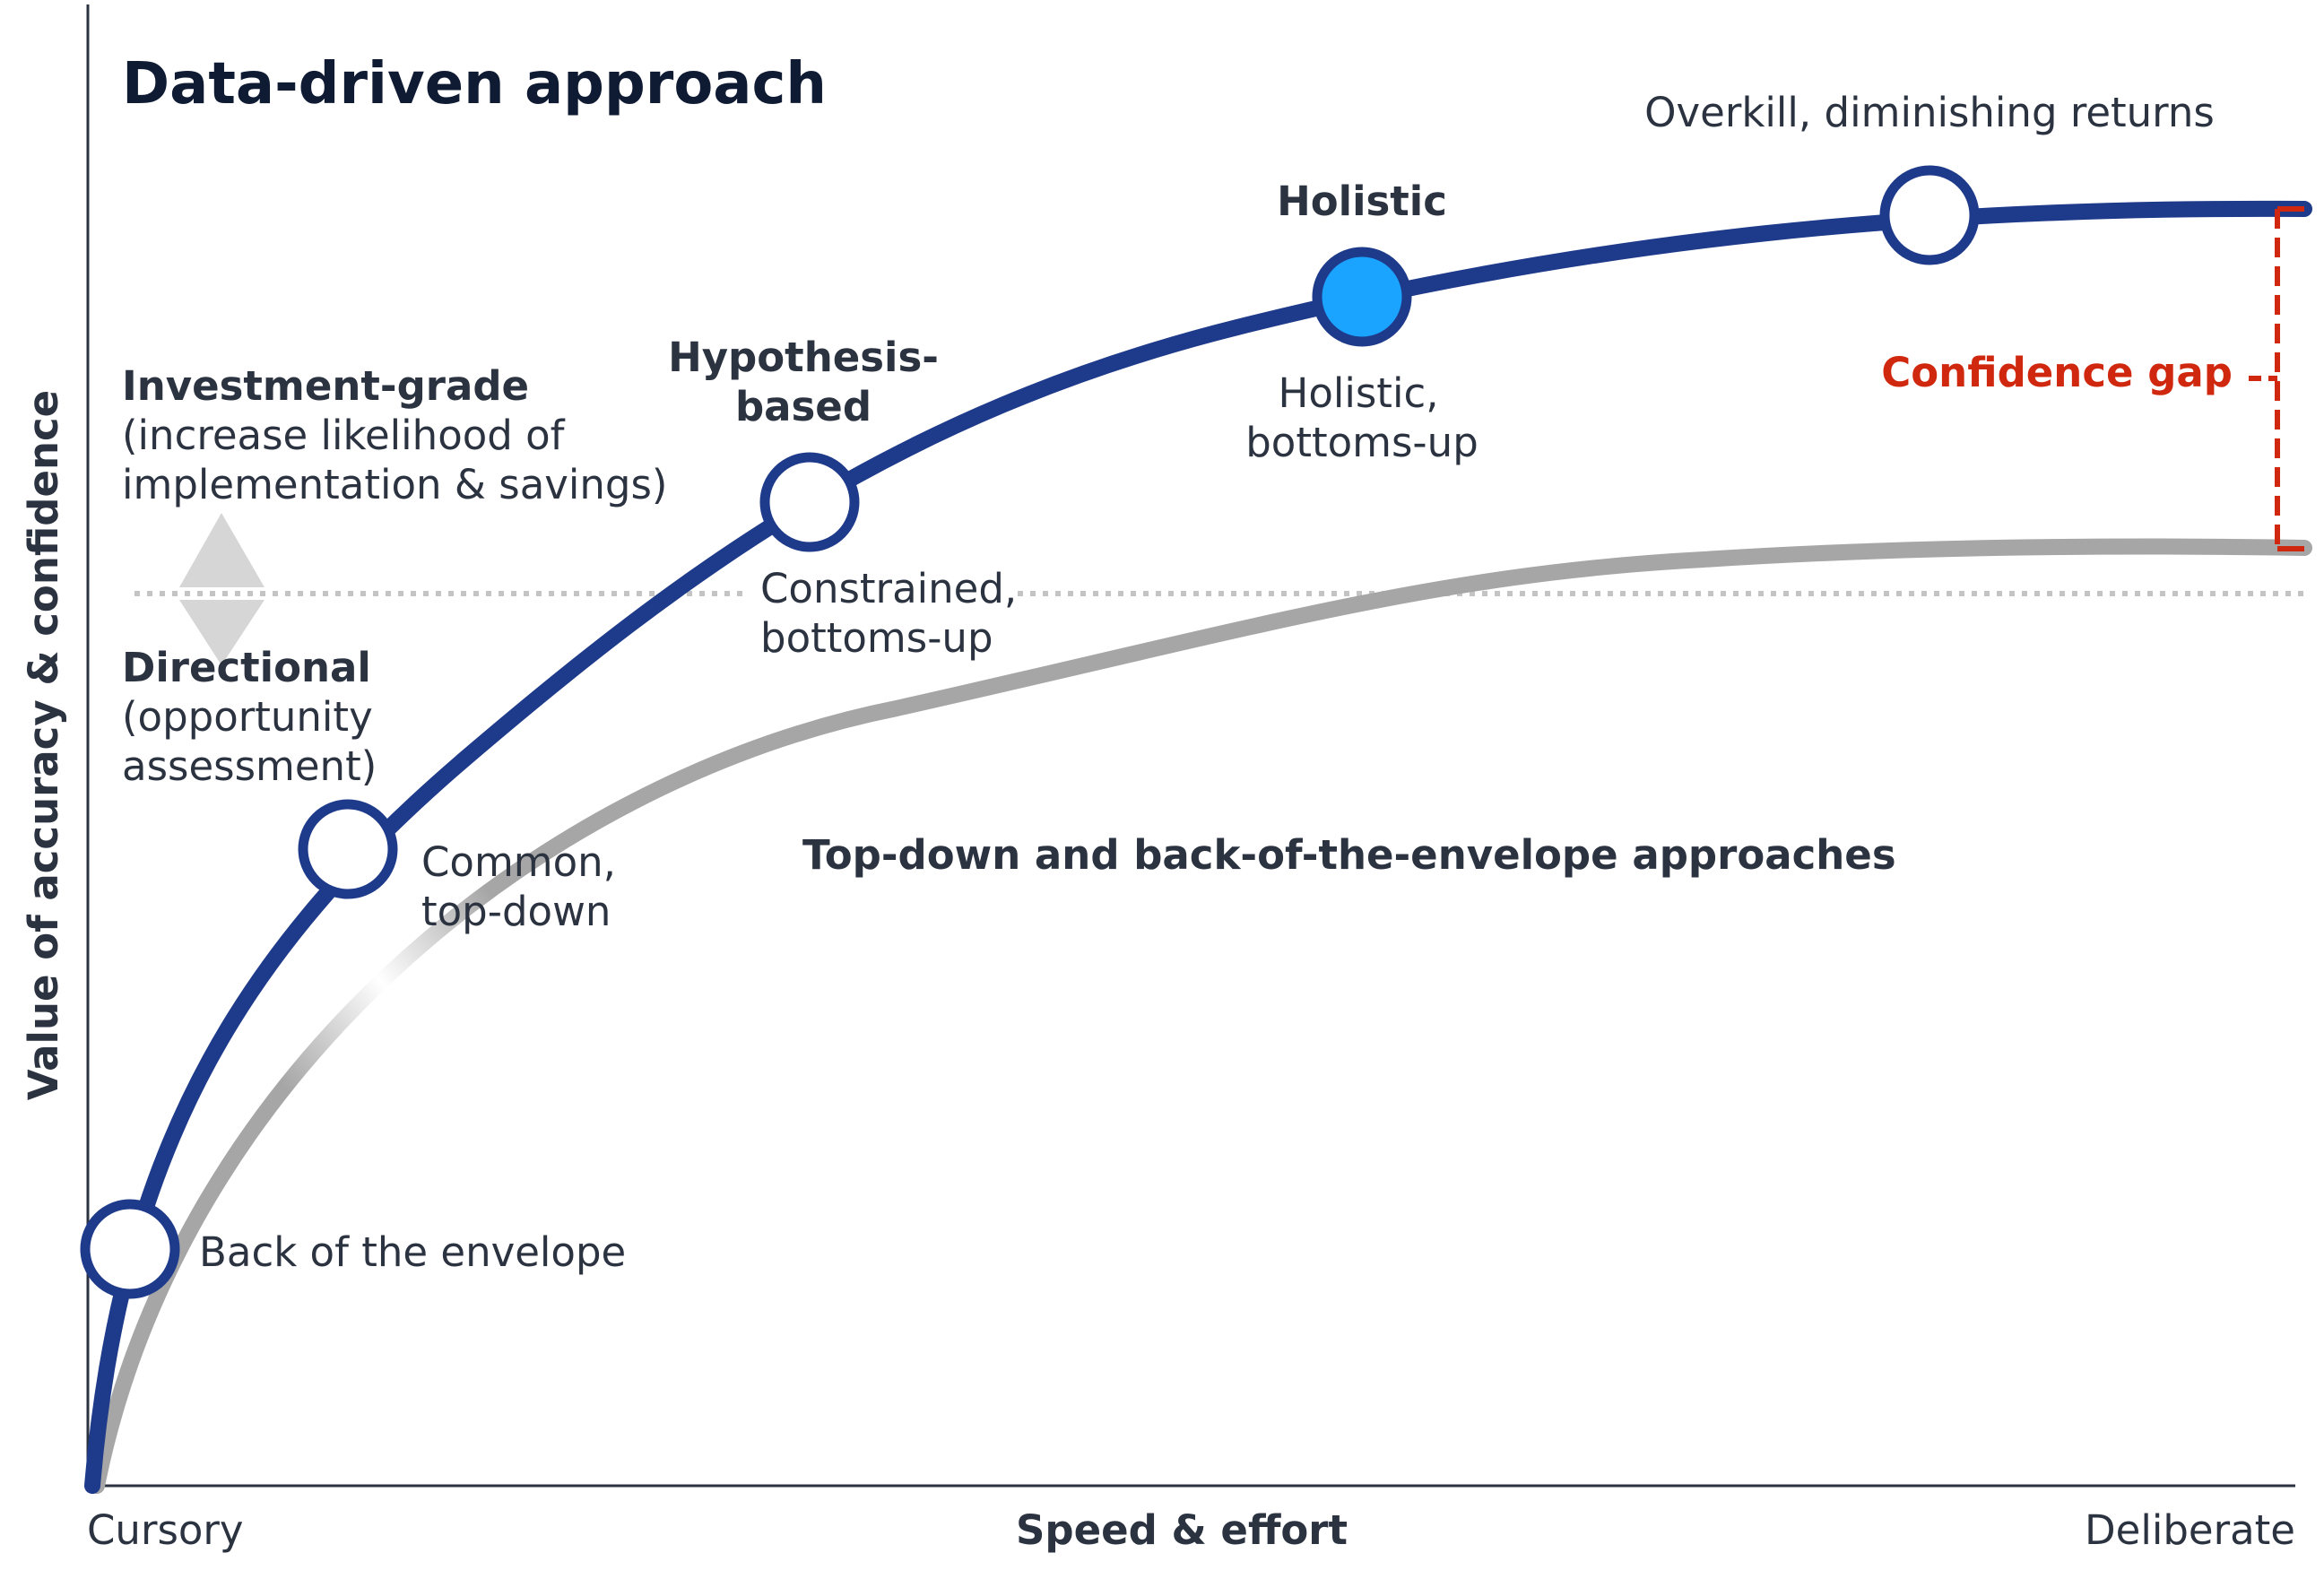  What do you see at coordinates (803, 406) in the screenshot?
I see `label-hypothesis-2: based` at bounding box center [803, 406].